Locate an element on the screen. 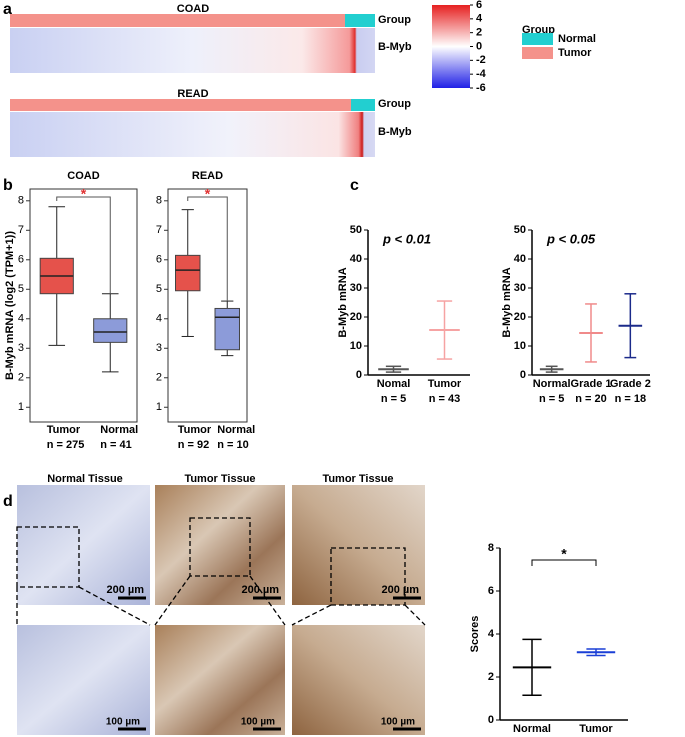 This screenshot has height=737, width=685. x-tick-label: Nomal is located at coordinates (394, 384).